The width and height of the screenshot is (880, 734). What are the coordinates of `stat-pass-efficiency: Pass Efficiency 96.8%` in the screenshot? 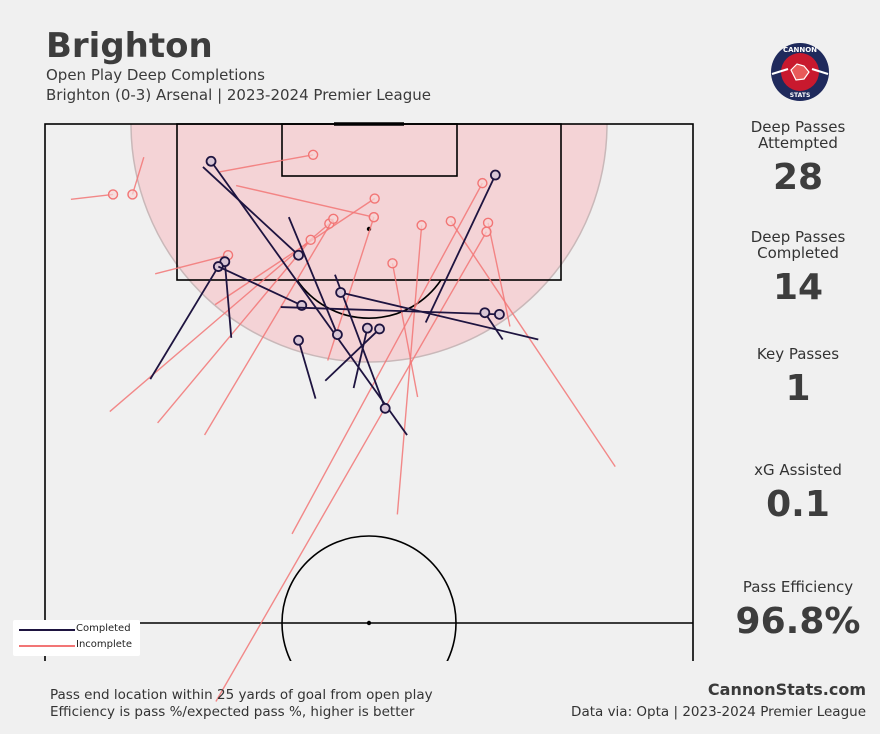 It's located at (798, 610).